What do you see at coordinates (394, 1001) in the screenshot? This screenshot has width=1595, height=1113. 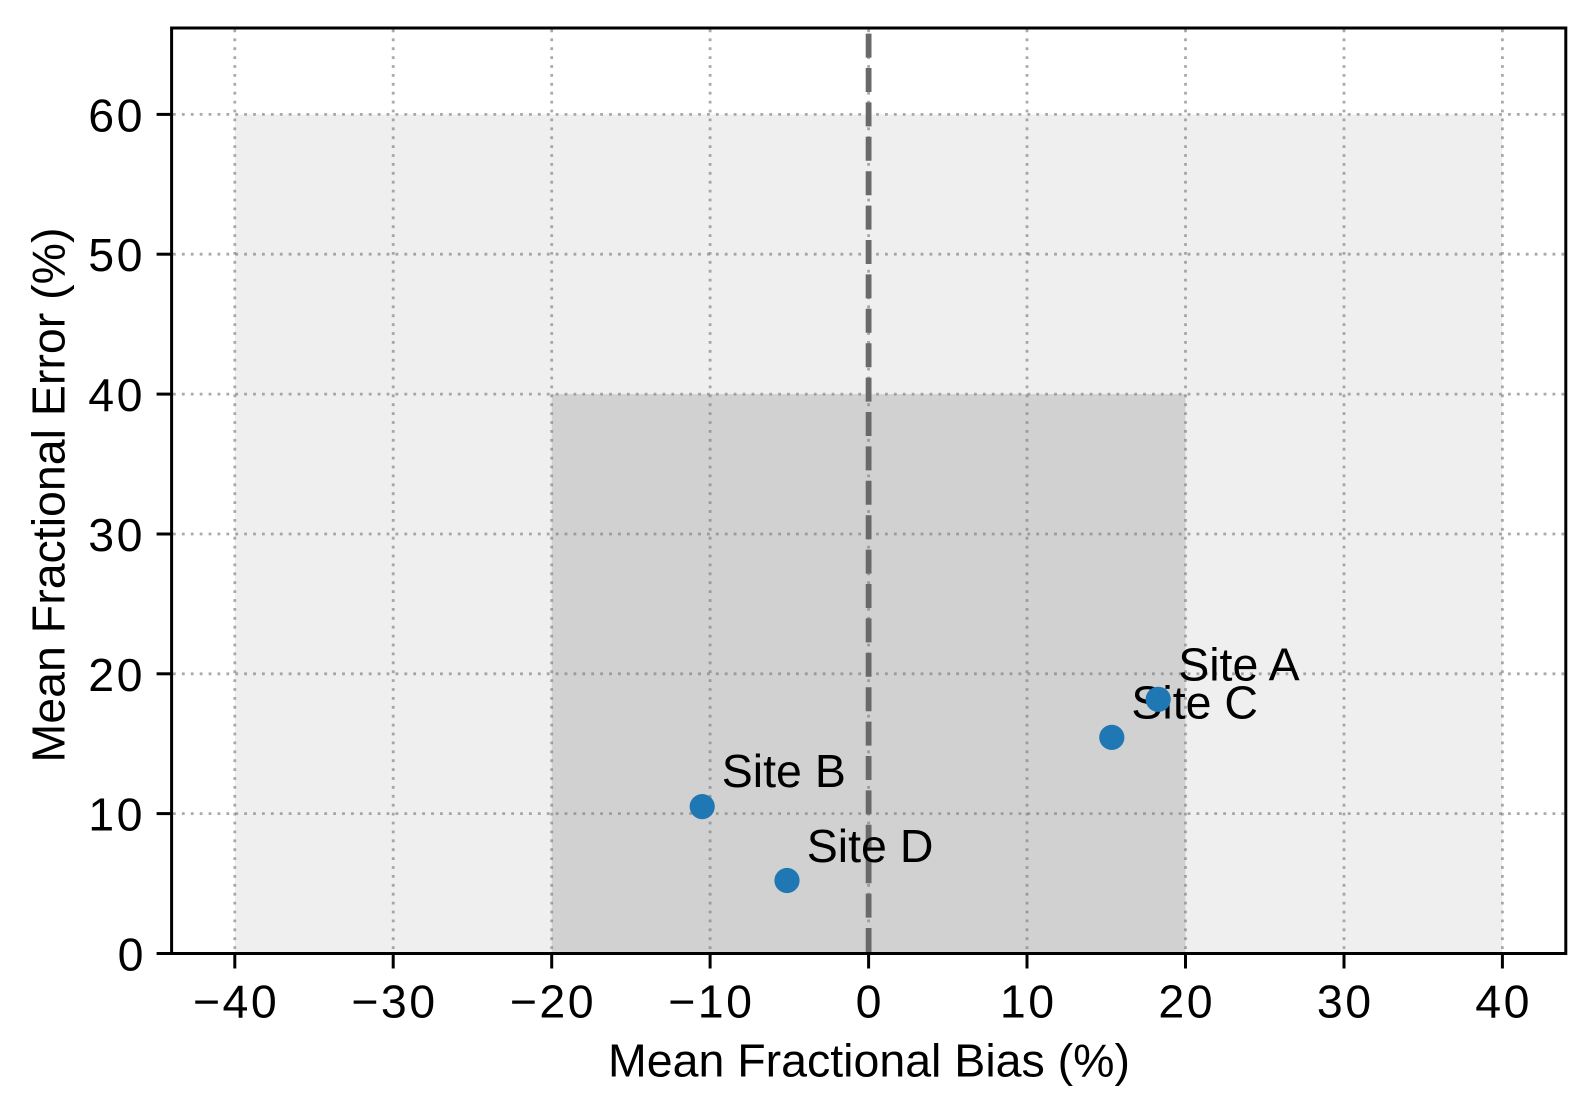 I see `svg-text: −30` at bounding box center [394, 1001].